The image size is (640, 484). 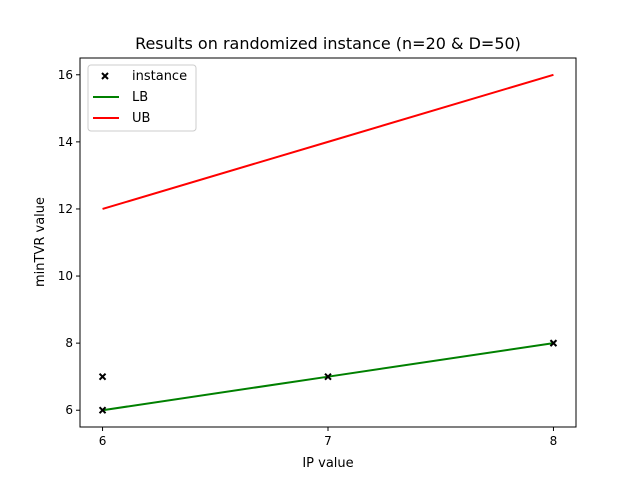 I want to click on legend: instance LB UB, so click(x=142, y=98).